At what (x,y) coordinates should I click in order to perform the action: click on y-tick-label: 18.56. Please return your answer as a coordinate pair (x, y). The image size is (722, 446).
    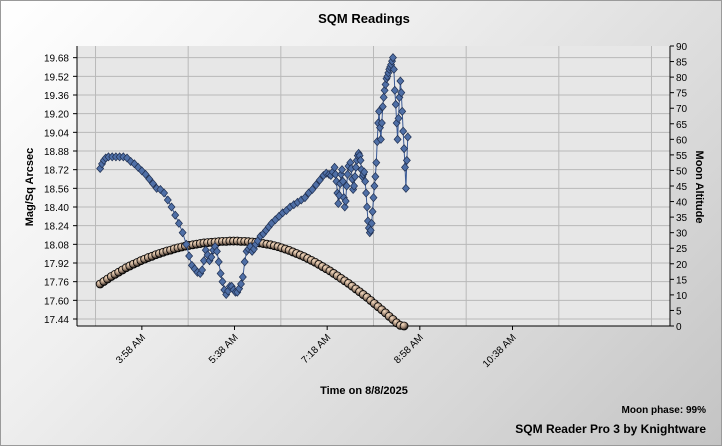
    Looking at the image, I should click on (56, 189).